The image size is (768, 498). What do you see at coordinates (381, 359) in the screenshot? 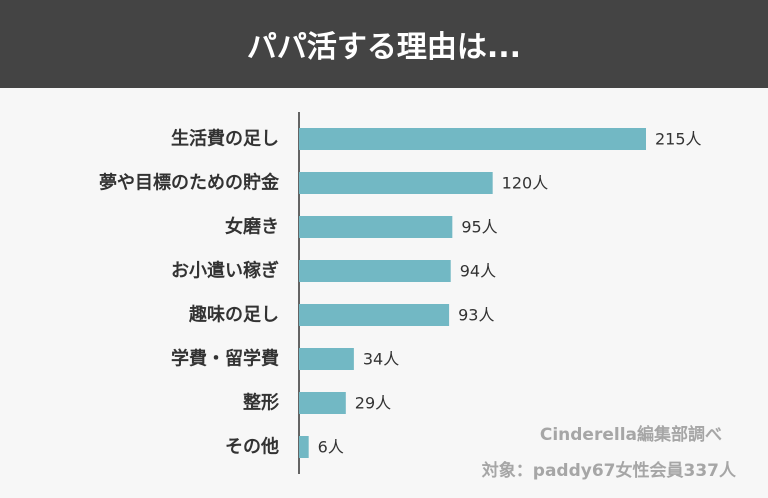
I see `value-label: 34人` at bounding box center [381, 359].